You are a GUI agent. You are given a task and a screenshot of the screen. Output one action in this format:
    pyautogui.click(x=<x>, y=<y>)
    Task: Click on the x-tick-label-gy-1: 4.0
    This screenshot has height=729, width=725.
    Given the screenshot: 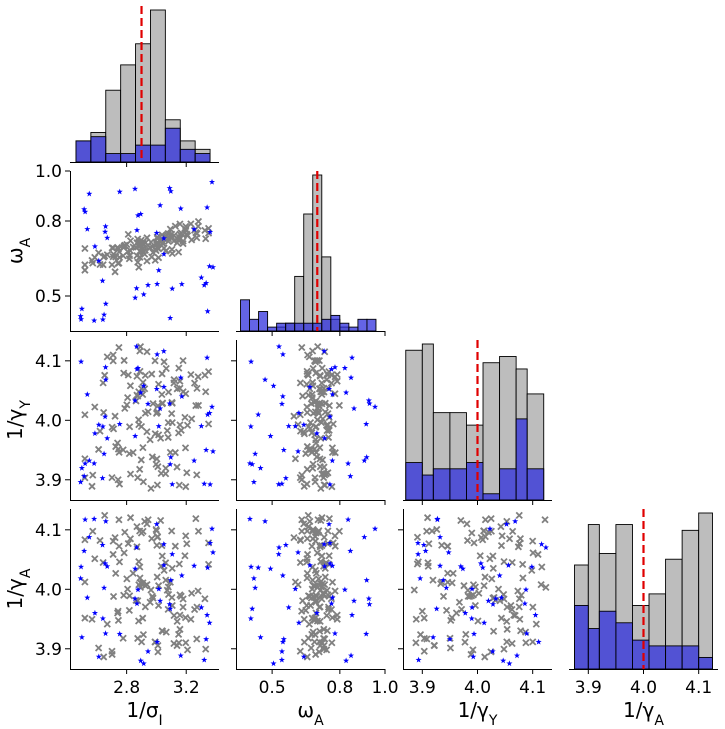 What is the action you would take?
    pyautogui.click(x=477, y=688)
    